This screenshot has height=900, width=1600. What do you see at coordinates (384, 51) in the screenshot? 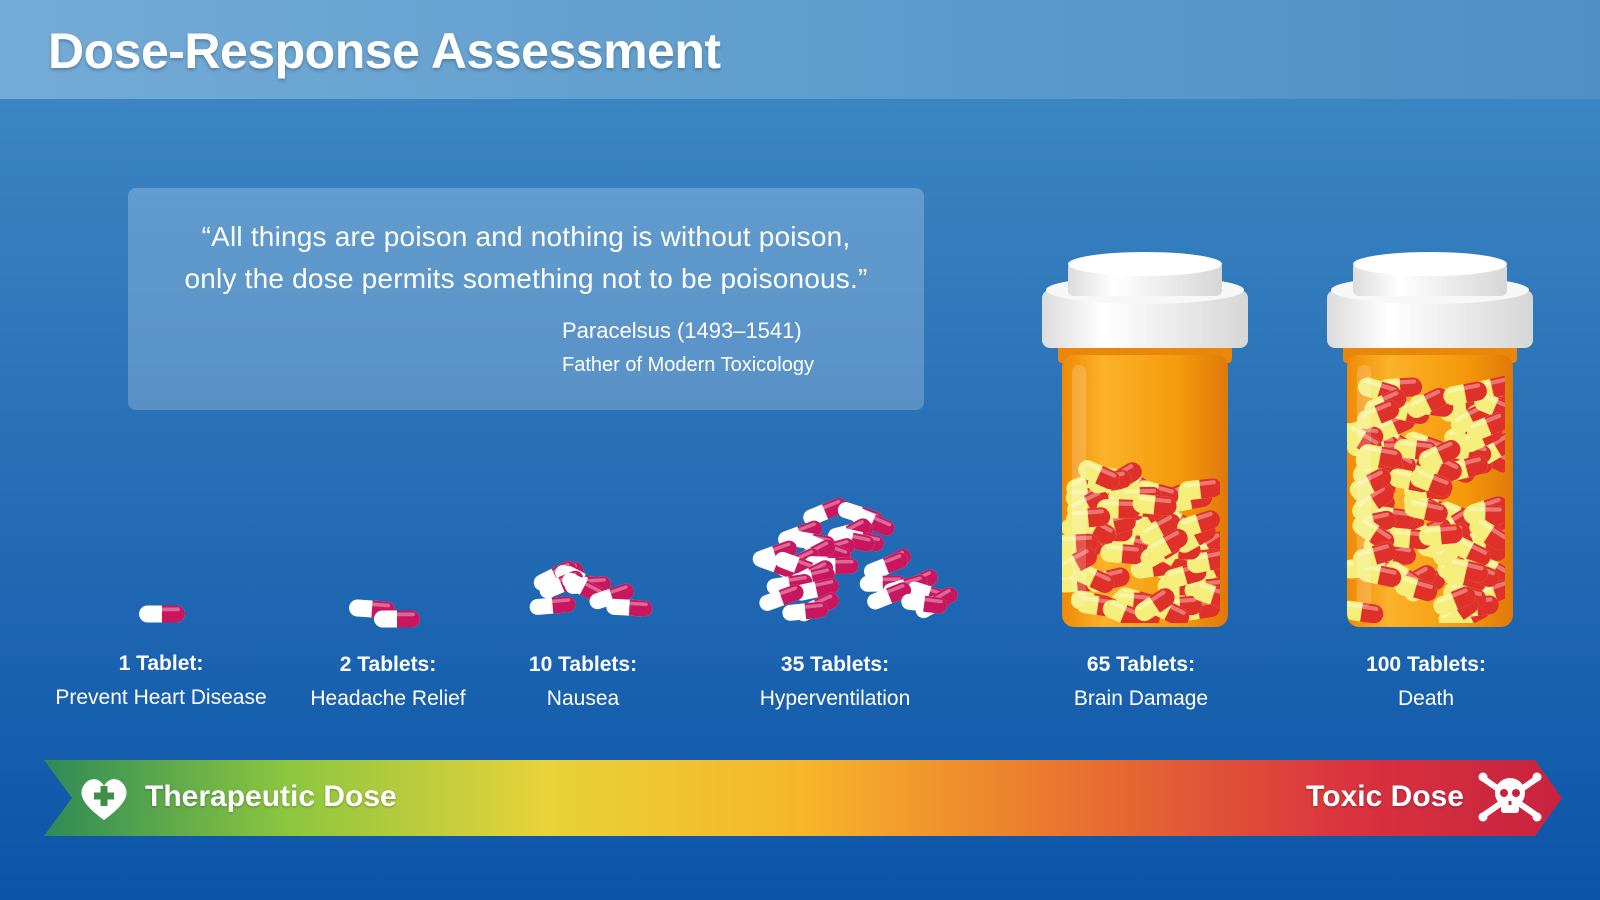
I see `page-title: Dose-Response Assessment` at bounding box center [384, 51].